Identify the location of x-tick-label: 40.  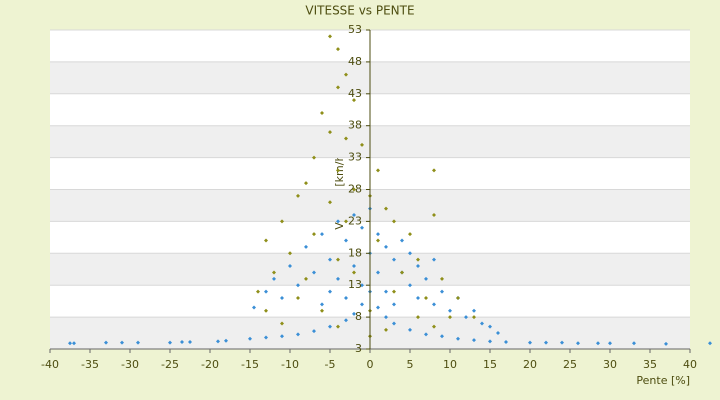
(690, 364).